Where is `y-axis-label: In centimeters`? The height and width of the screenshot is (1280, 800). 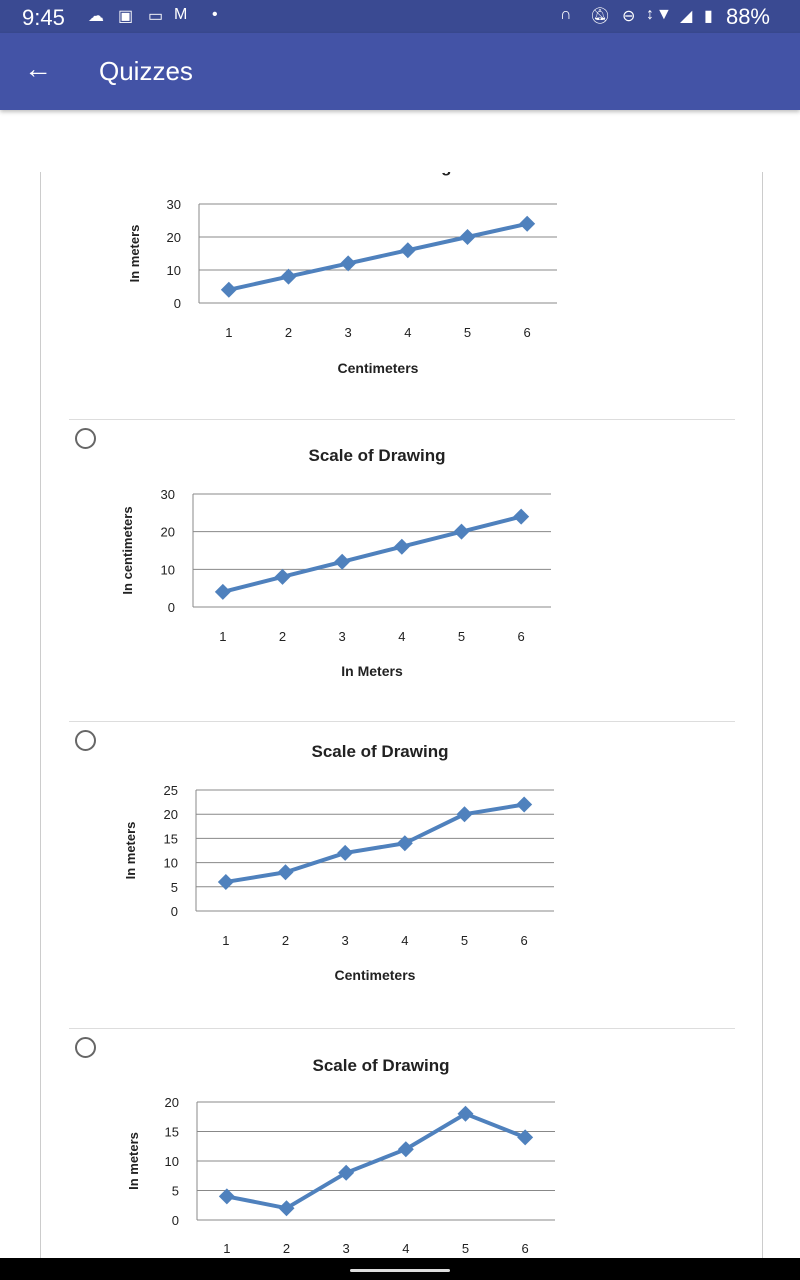
y-axis-label: In centimeters is located at coordinates (127, 550).